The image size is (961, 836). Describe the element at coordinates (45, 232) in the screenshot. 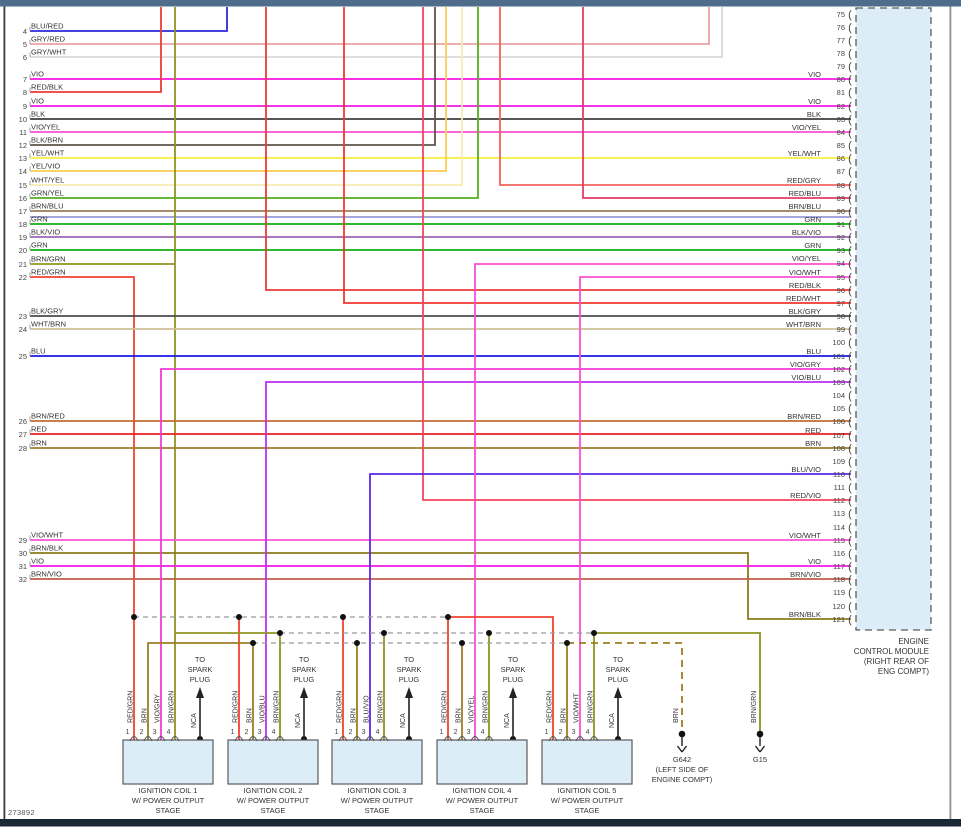

I see `left-pin-wire-label: BLK/VIO` at that location.